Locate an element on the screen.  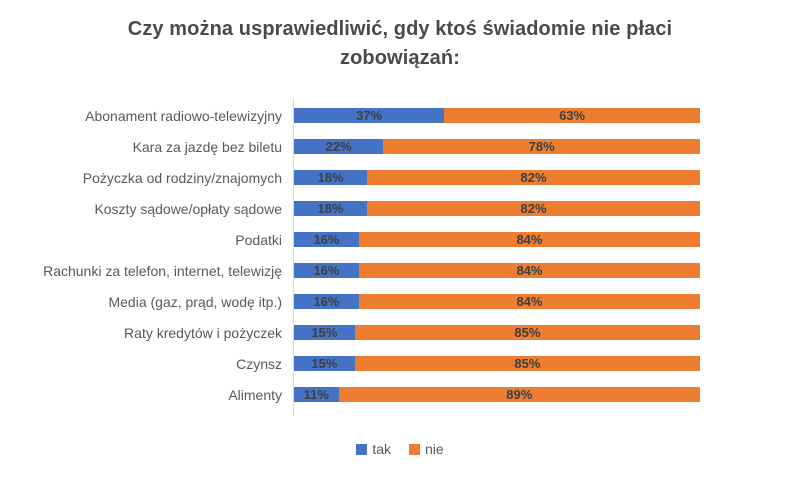
chart-row: Koszty sądowe/opłaty sądowe 18% 82% is located at coordinates (400, 208).